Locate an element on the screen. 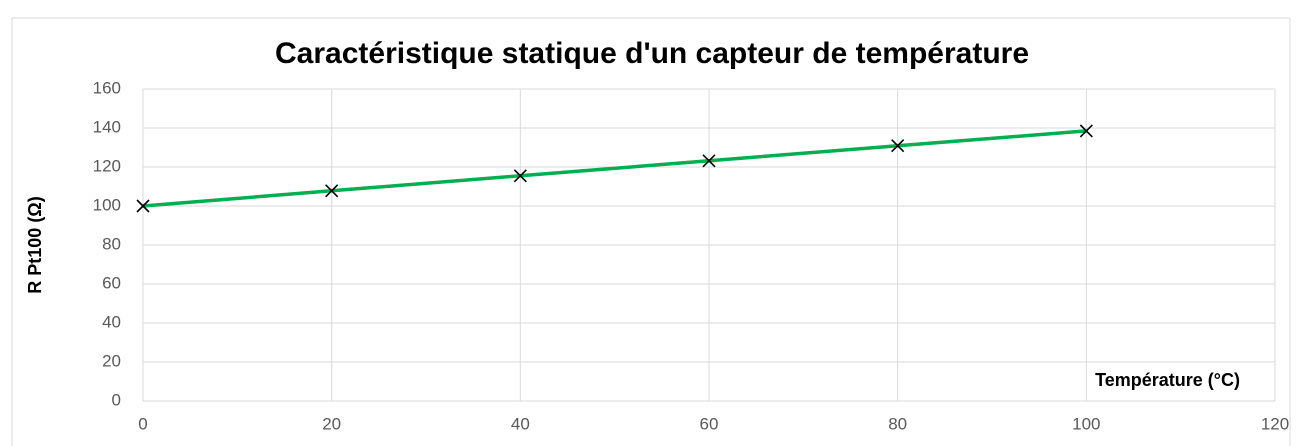 The height and width of the screenshot is (446, 1302). y-tick-label: 100 is located at coordinates (107, 204).